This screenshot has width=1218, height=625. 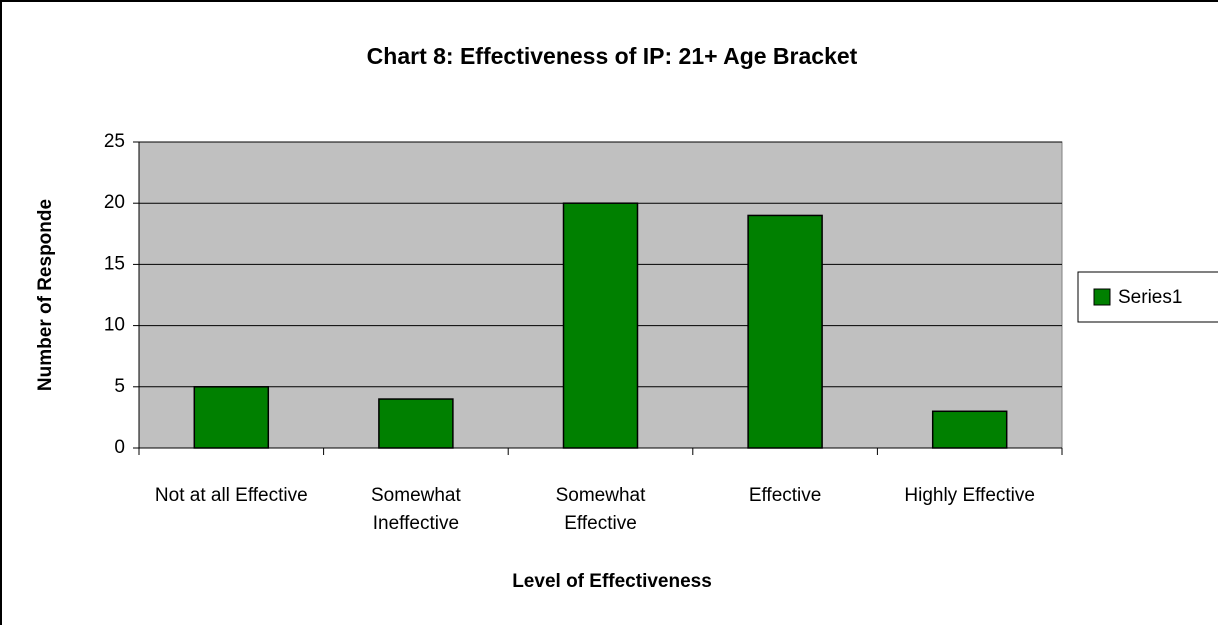 What do you see at coordinates (969, 495) in the screenshot?
I see `x-tick-label: Highly Effective` at bounding box center [969, 495].